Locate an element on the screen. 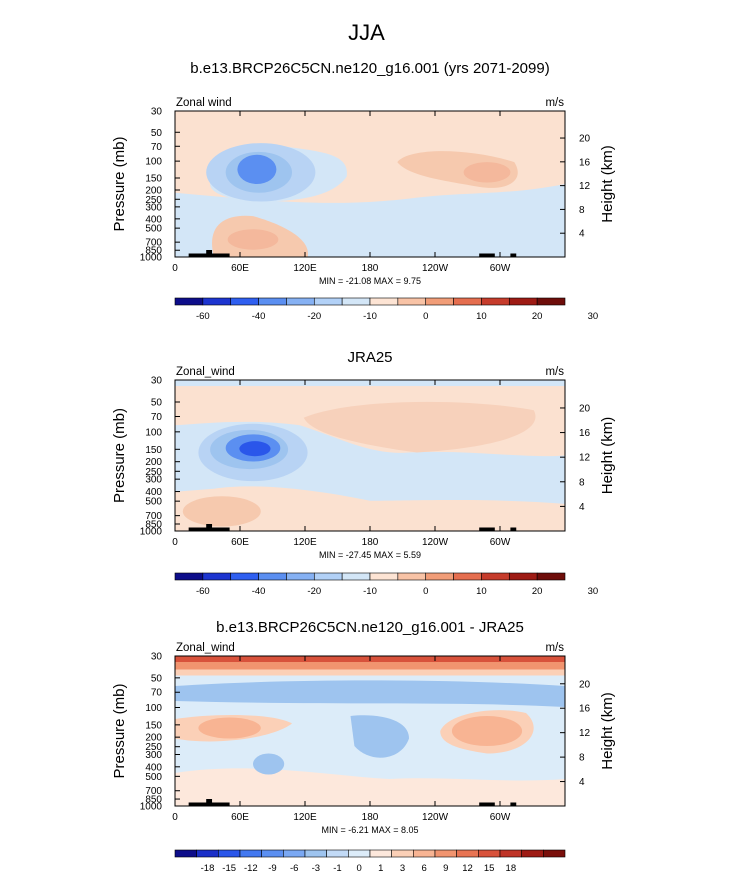  colorbar-label: -10 is located at coordinates (370, 316).